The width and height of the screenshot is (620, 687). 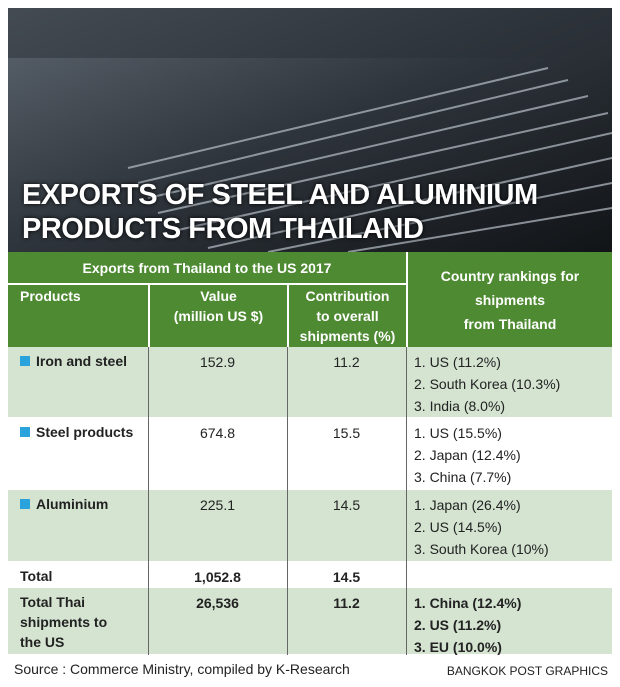 I want to click on header-line: to overall, so click(x=347, y=316).